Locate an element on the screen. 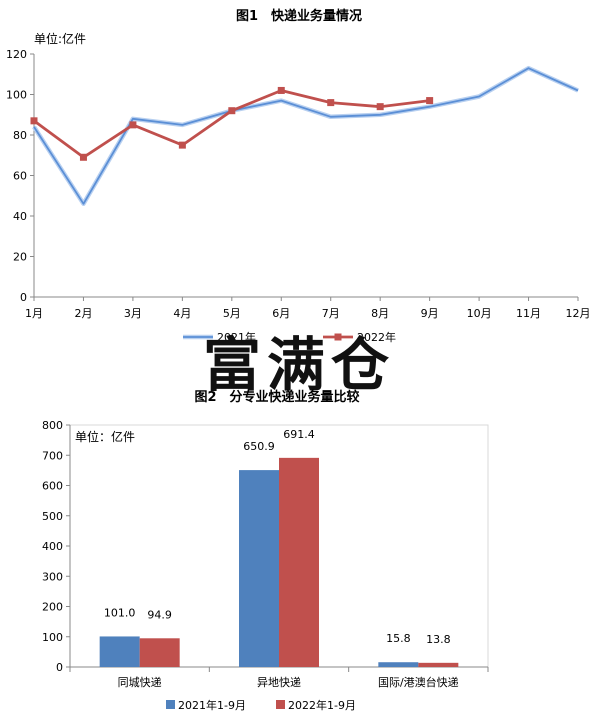  data-label: 13.8 is located at coordinates (438, 639).